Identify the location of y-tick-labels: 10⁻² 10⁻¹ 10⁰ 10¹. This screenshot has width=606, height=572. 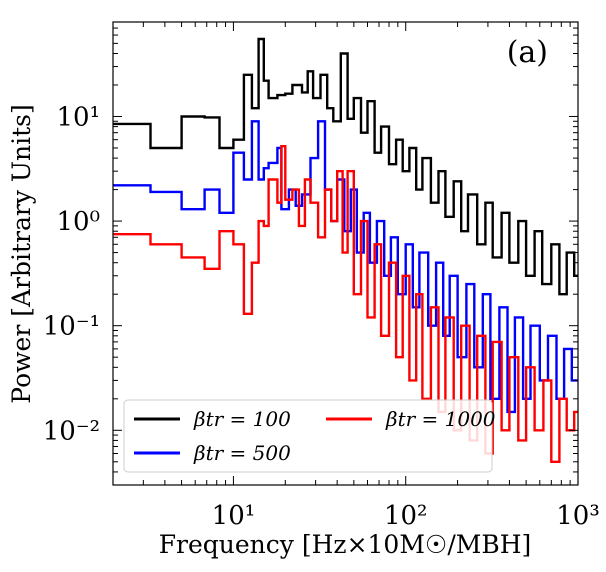
(71, 274).